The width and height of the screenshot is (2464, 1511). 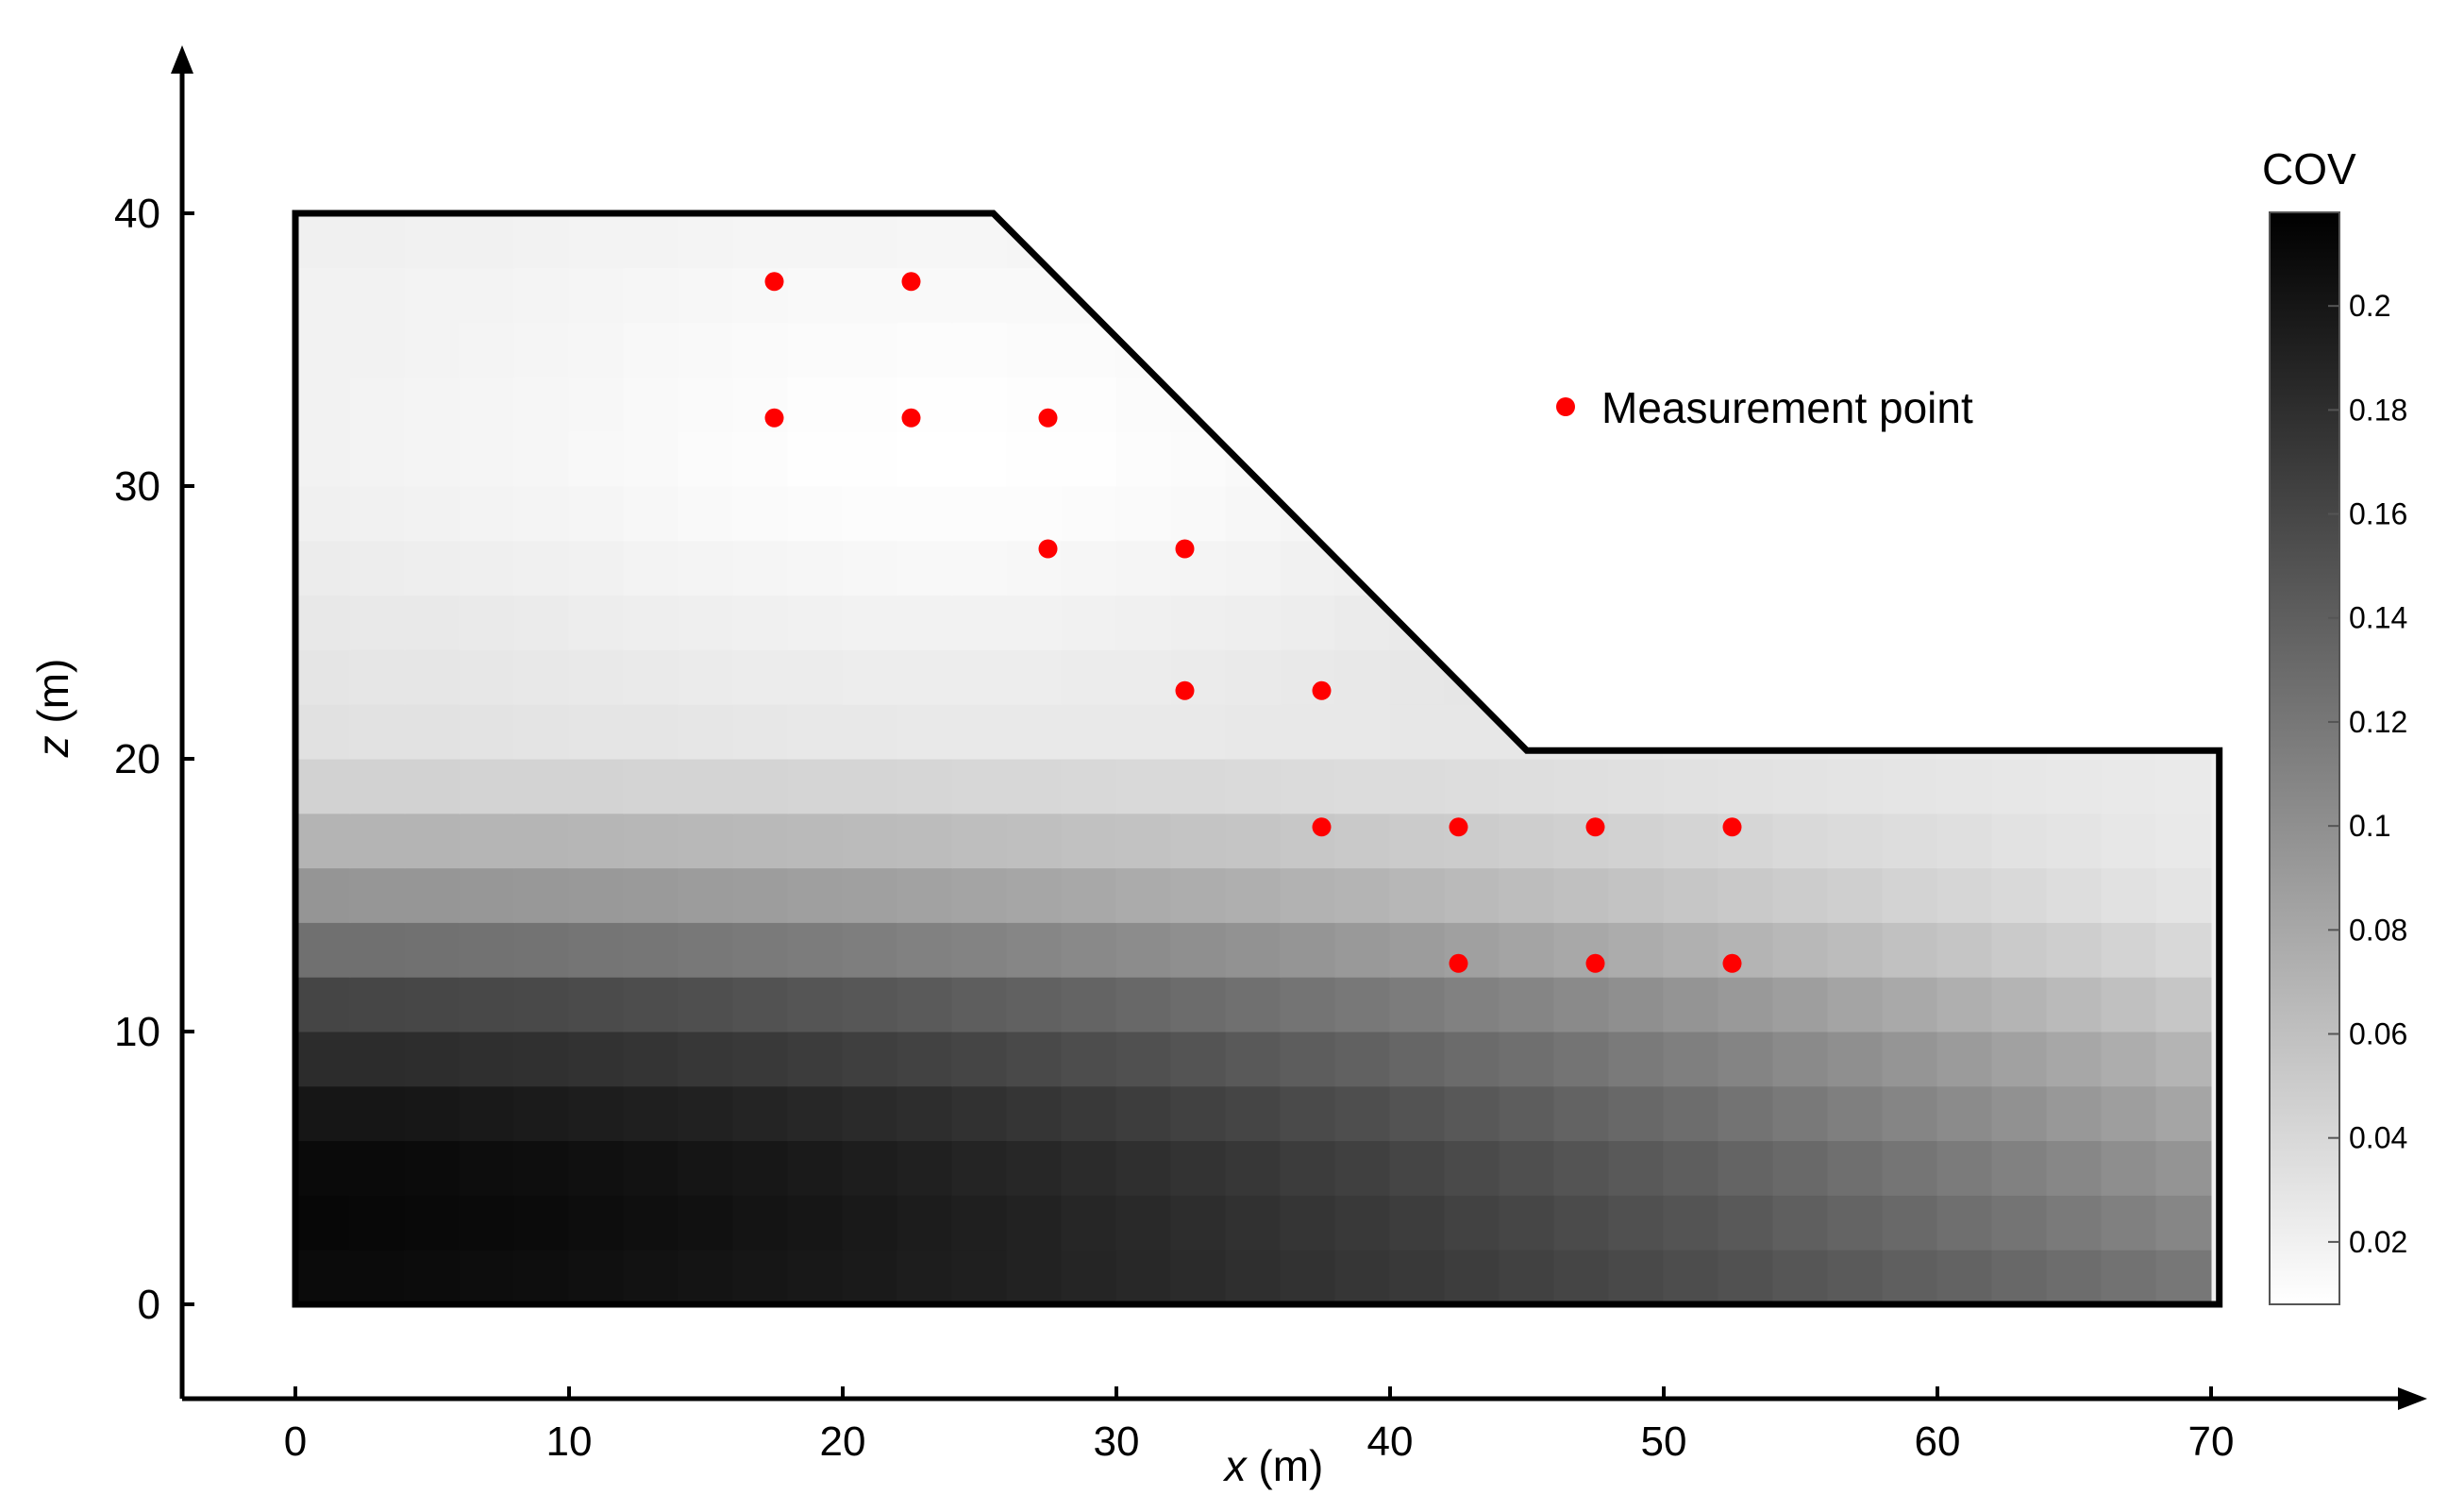 What do you see at coordinates (2378, 1242) in the screenshot?
I see `colorbar-tick-label: 0.02` at bounding box center [2378, 1242].